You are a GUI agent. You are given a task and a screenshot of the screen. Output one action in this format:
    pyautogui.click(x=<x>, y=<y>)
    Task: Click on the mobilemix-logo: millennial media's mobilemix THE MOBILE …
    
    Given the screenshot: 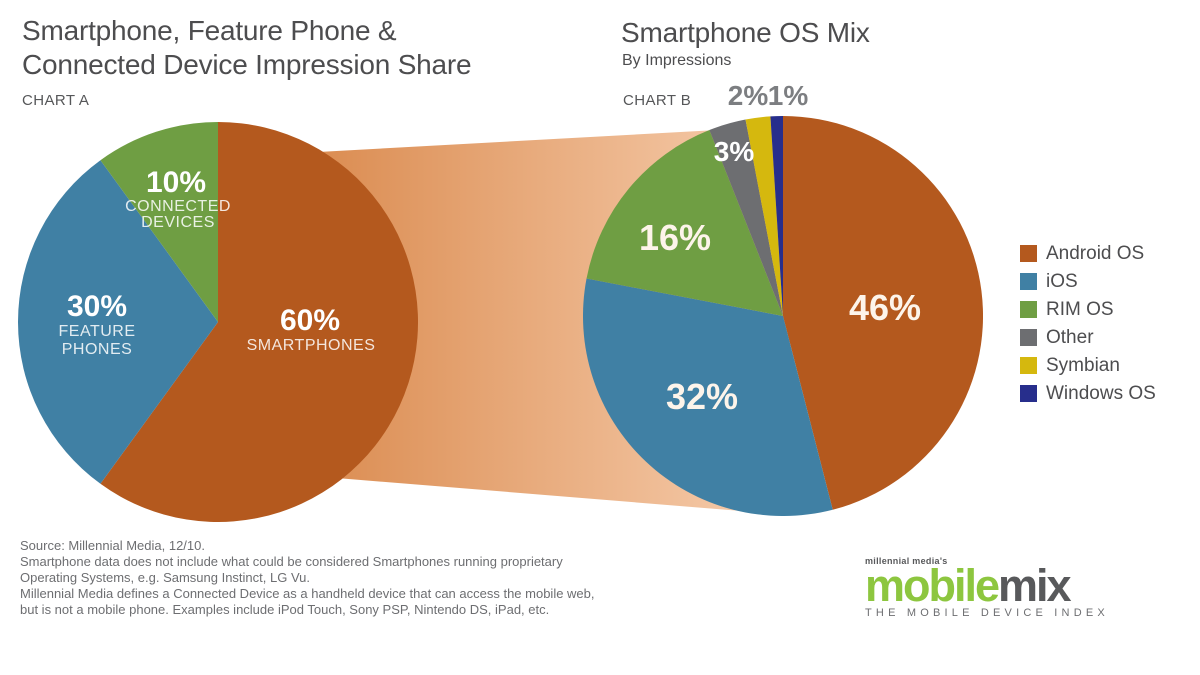 What is the action you would take?
    pyautogui.click(x=987, y=587)
    